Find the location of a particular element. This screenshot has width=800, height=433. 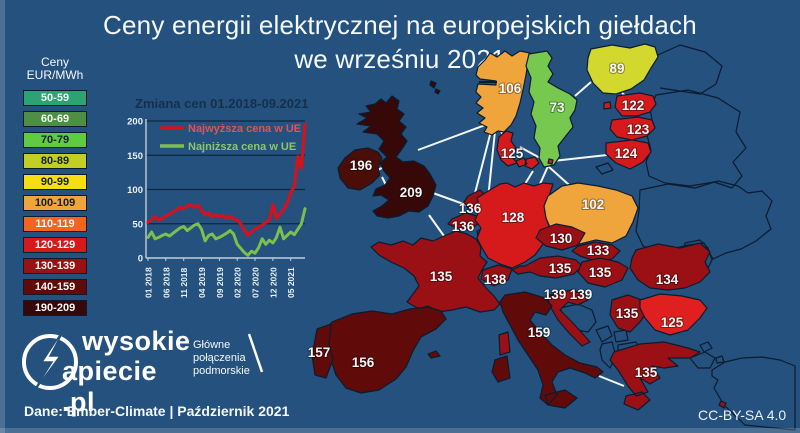

country-ireland is located at coordinates (360, 169).